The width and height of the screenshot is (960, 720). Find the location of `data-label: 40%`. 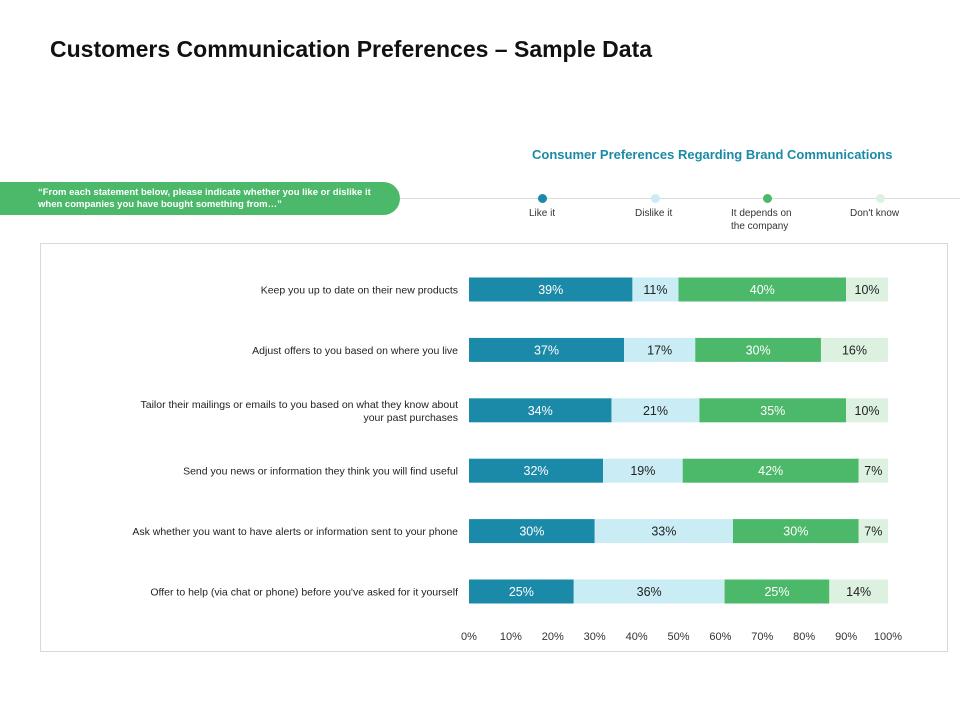

data-label: 40% is located at coordinates (762, 290).